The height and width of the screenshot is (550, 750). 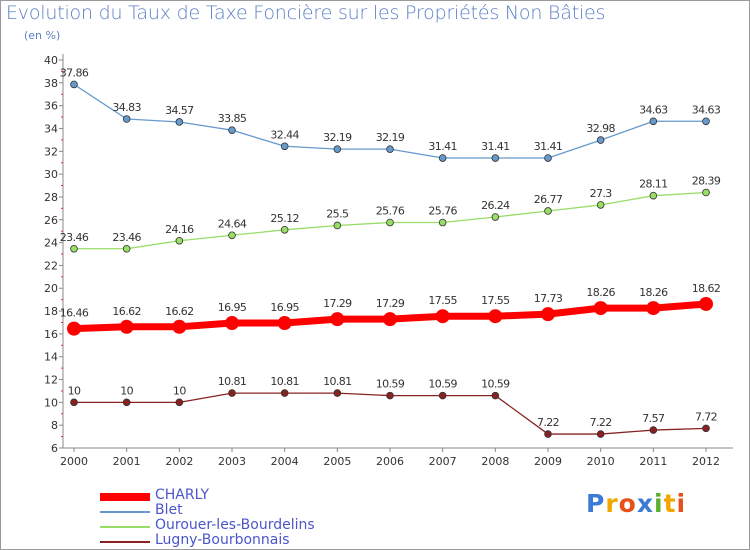 I want to click on y-tick-label: 38, so click(x=51, y=83).